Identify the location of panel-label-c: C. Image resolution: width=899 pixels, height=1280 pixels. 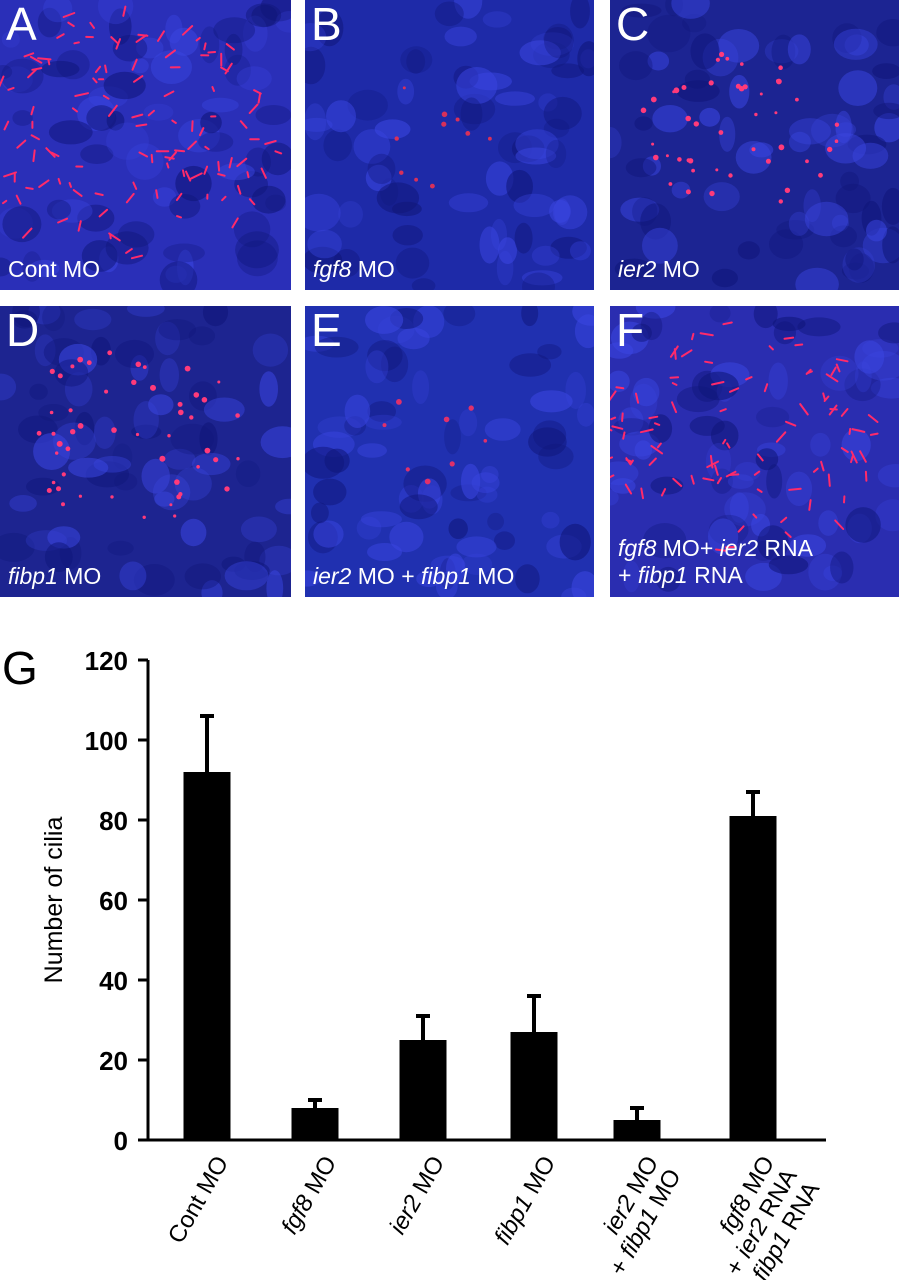
(633, 25).